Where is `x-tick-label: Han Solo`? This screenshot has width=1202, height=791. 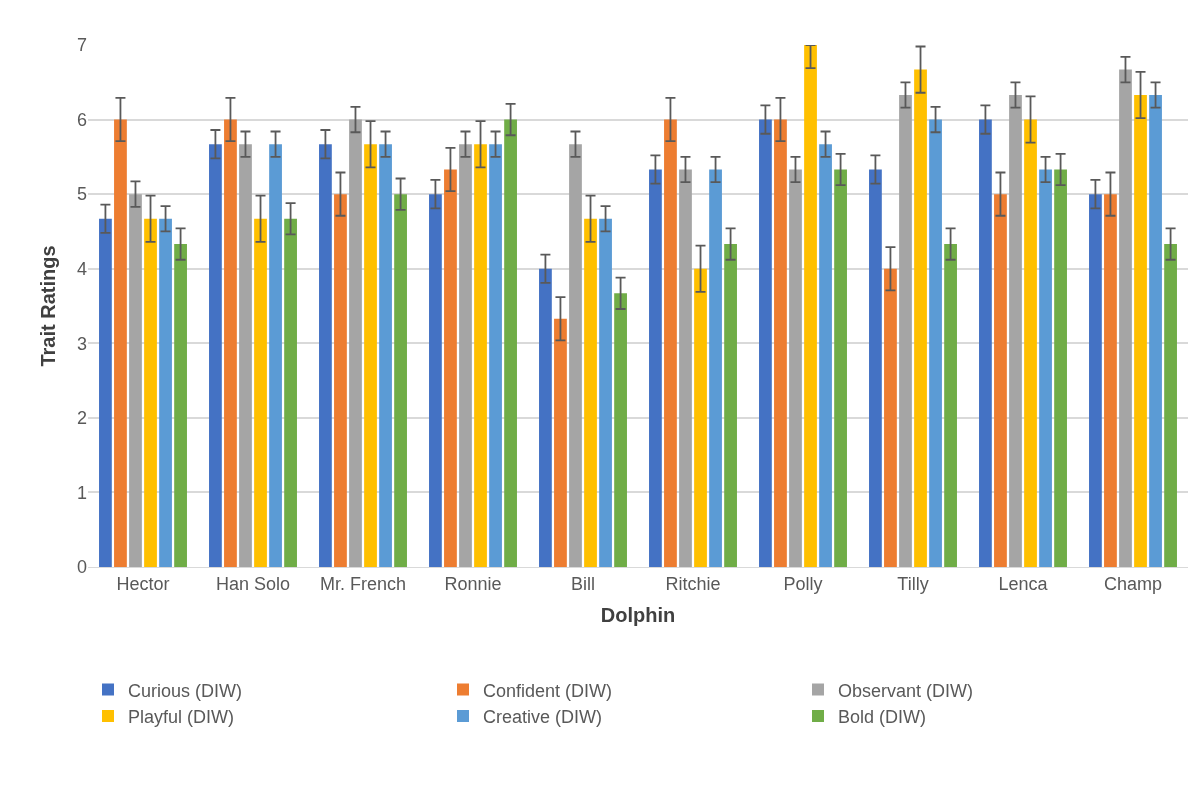 x-tick-label: Han Solo is located at coordinates (253, 583).